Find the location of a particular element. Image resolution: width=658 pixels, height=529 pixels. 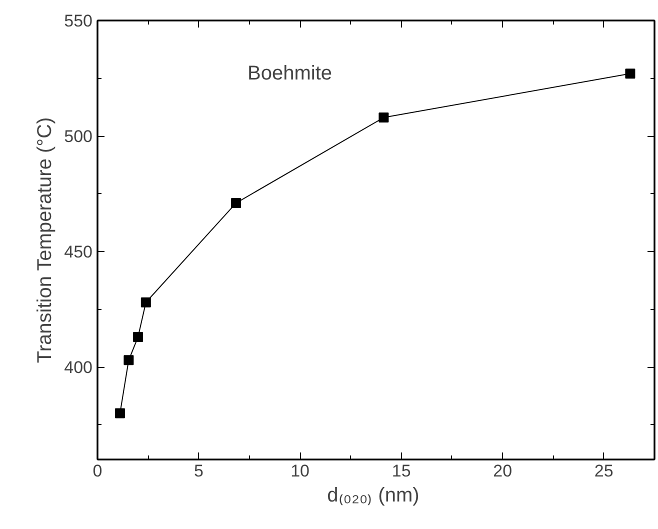

x-tick-label: 15 is located at coordinates (401, 471).